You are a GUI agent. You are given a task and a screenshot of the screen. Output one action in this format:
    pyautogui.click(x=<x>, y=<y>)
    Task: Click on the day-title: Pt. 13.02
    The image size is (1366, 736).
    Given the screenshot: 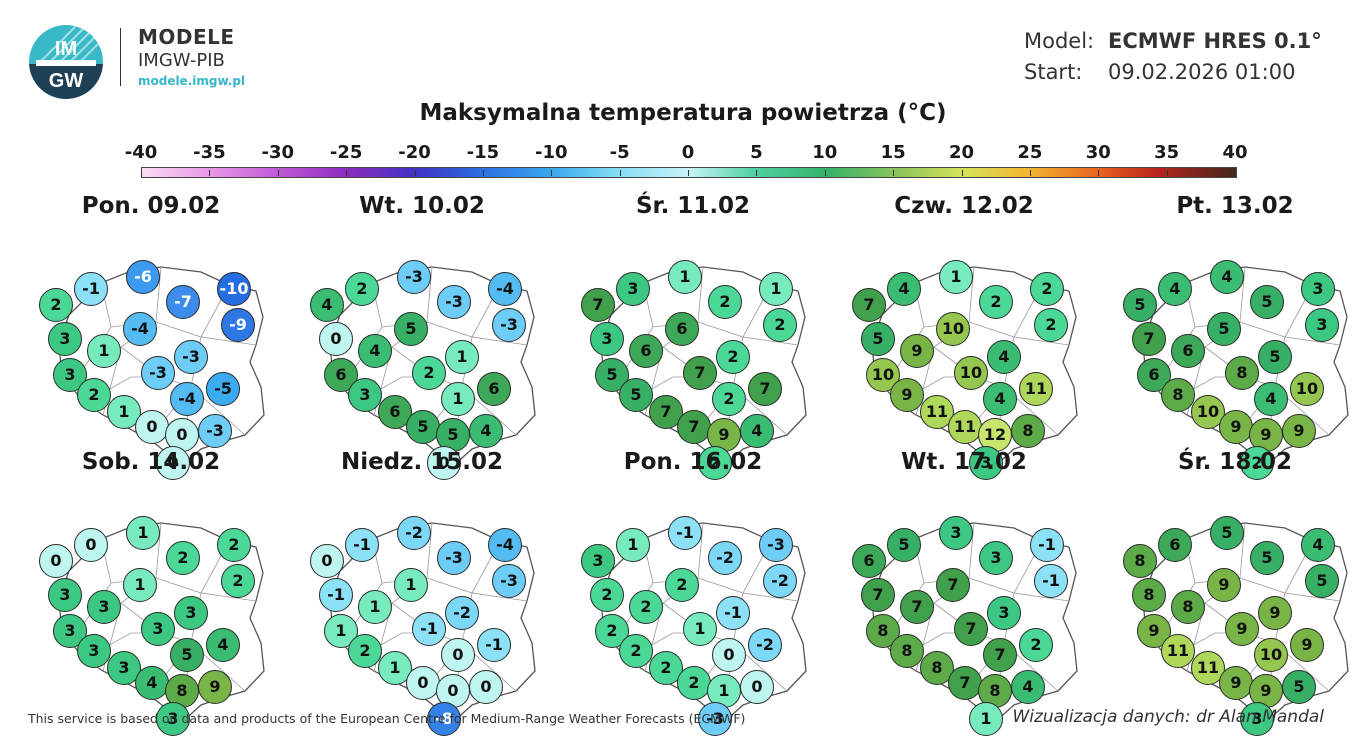 What is the action you would take?
    pyautogui.click(x=1235, y=206)
    